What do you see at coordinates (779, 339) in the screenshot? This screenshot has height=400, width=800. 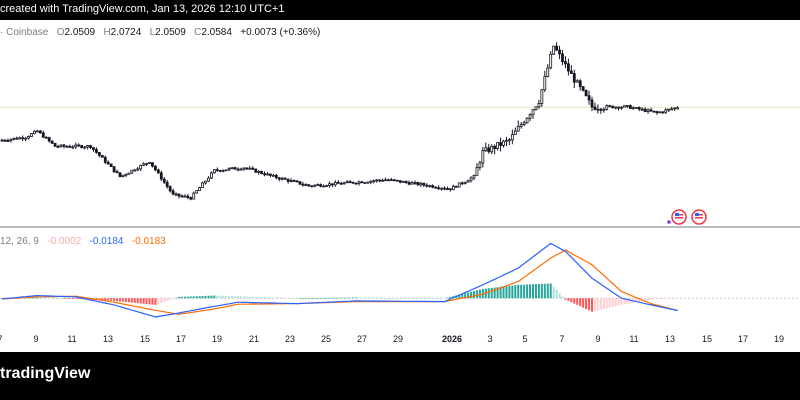 I see `x-tick-label: 19` at bounding box center [779, 339].